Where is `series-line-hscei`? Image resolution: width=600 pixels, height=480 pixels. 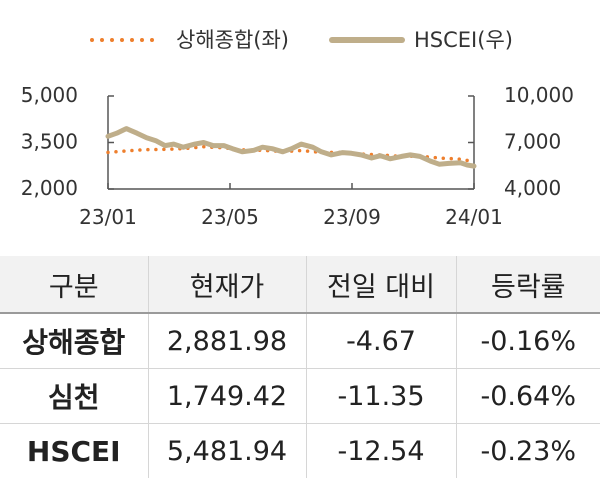
series-line-hscei is located at coordinates (291, 147).